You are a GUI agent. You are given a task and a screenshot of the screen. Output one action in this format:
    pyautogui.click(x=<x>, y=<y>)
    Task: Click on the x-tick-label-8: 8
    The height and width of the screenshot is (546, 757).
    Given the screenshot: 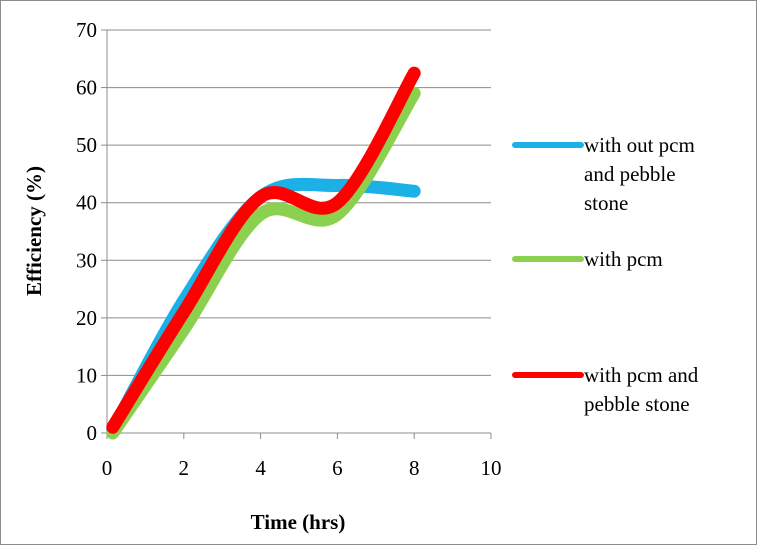 What is the action you would take?
    pyautogui.click(x=414, y=468)
    